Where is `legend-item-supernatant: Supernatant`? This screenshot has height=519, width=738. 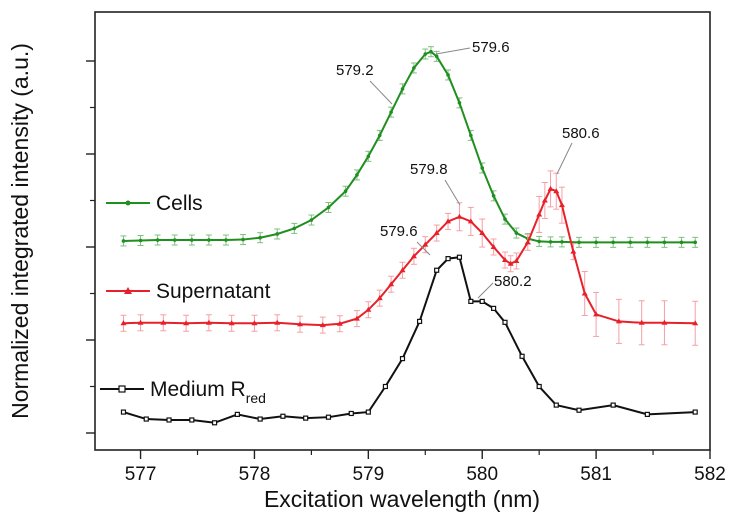
legend-item-supernatant: Supernatant is located at coordinates (188, 291).